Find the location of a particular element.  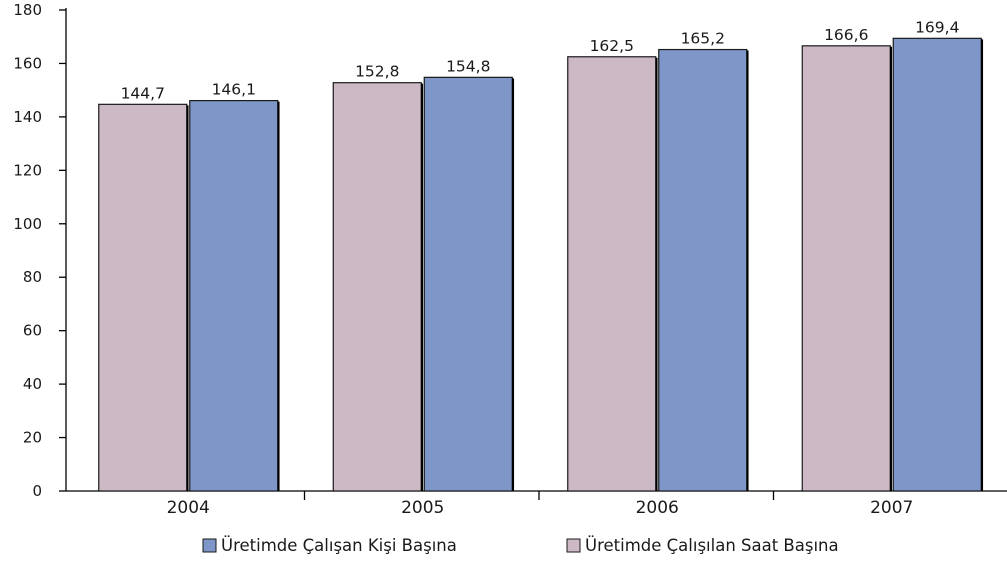

data-label: 169,4 is located at coordinates (937, 27).